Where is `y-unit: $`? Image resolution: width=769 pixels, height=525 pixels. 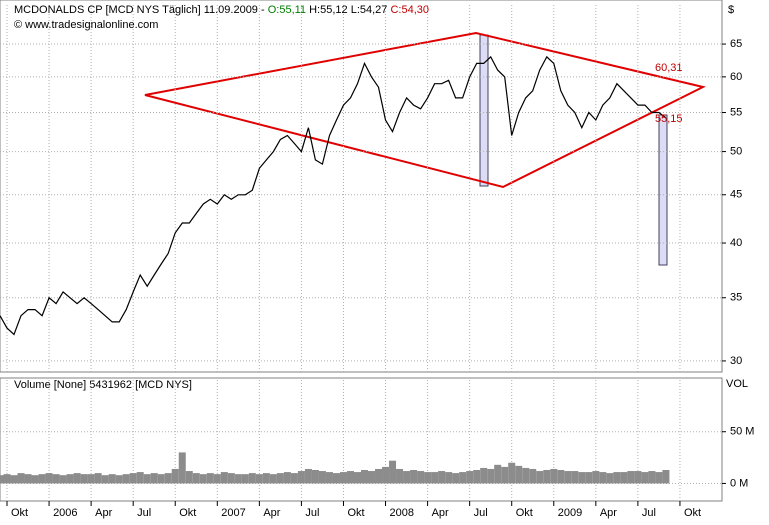
y-unit: $ is located at coordinates (731, 10).